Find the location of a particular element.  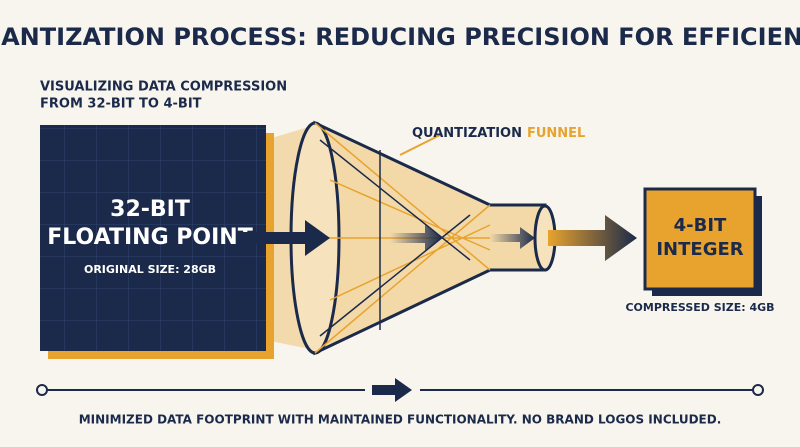

funnel-accent: FUNNEL is located at coordinates (556, 133).